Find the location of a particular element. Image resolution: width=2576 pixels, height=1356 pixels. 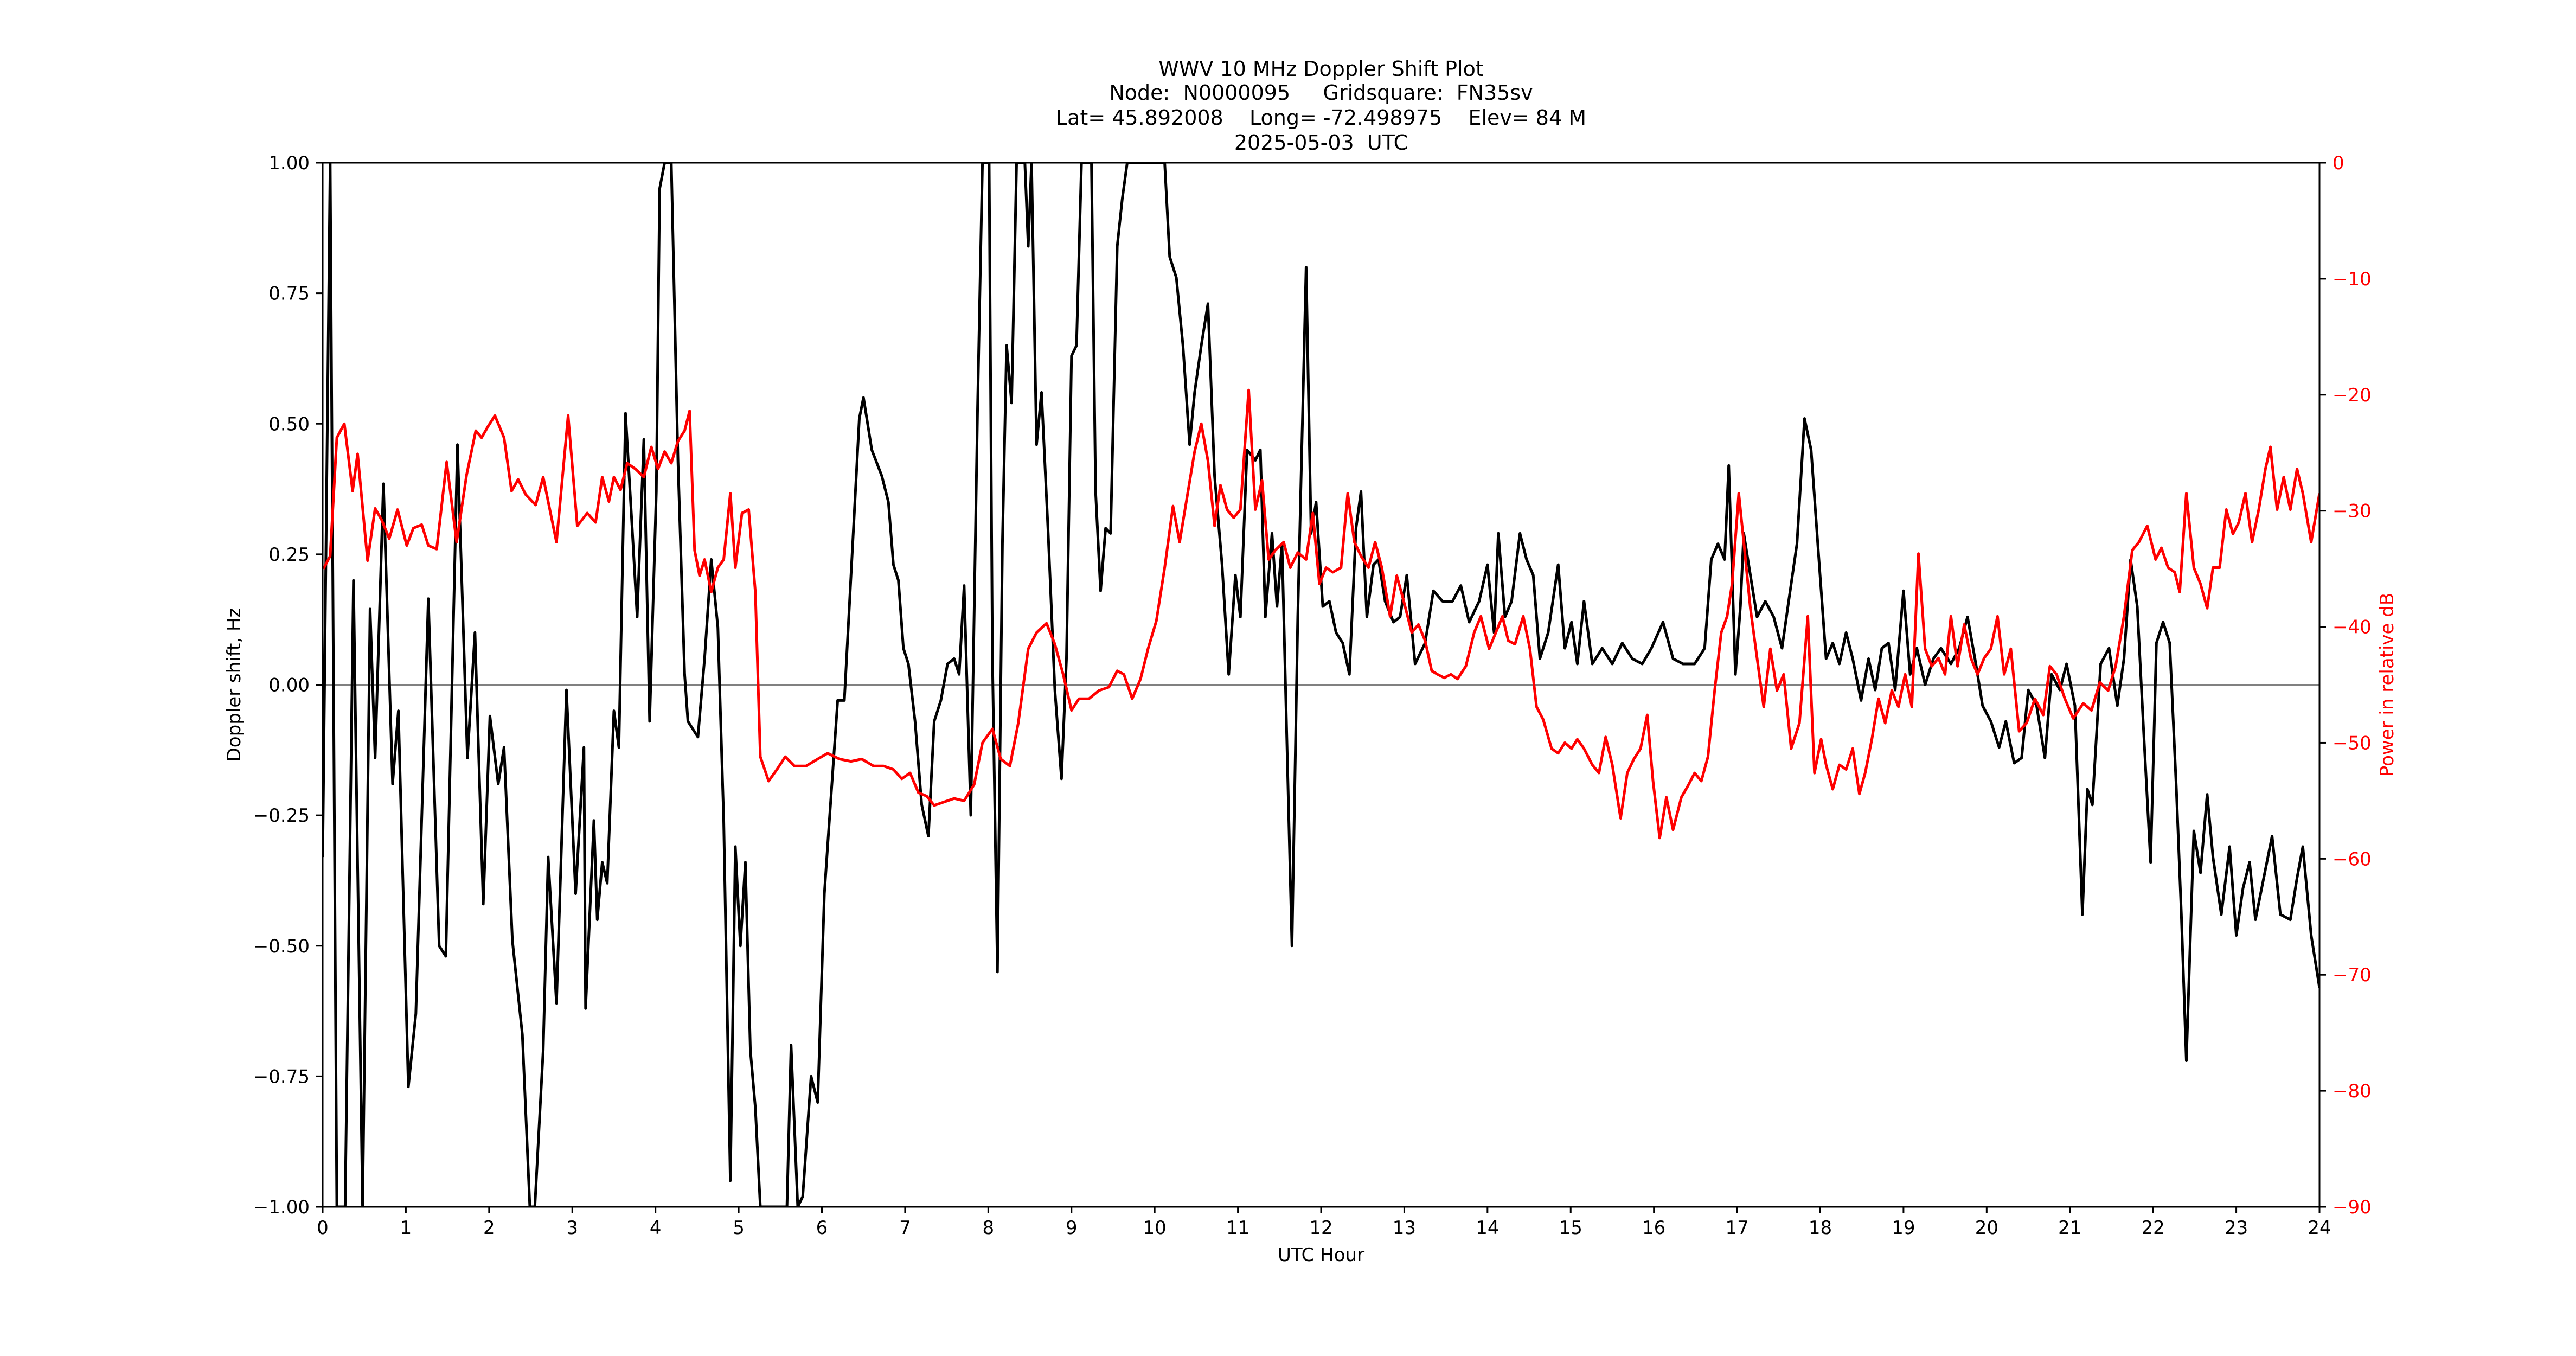

chart-title: WWV 10 MHz Doppler Shift Plot is located at coordinates (1321, 69).